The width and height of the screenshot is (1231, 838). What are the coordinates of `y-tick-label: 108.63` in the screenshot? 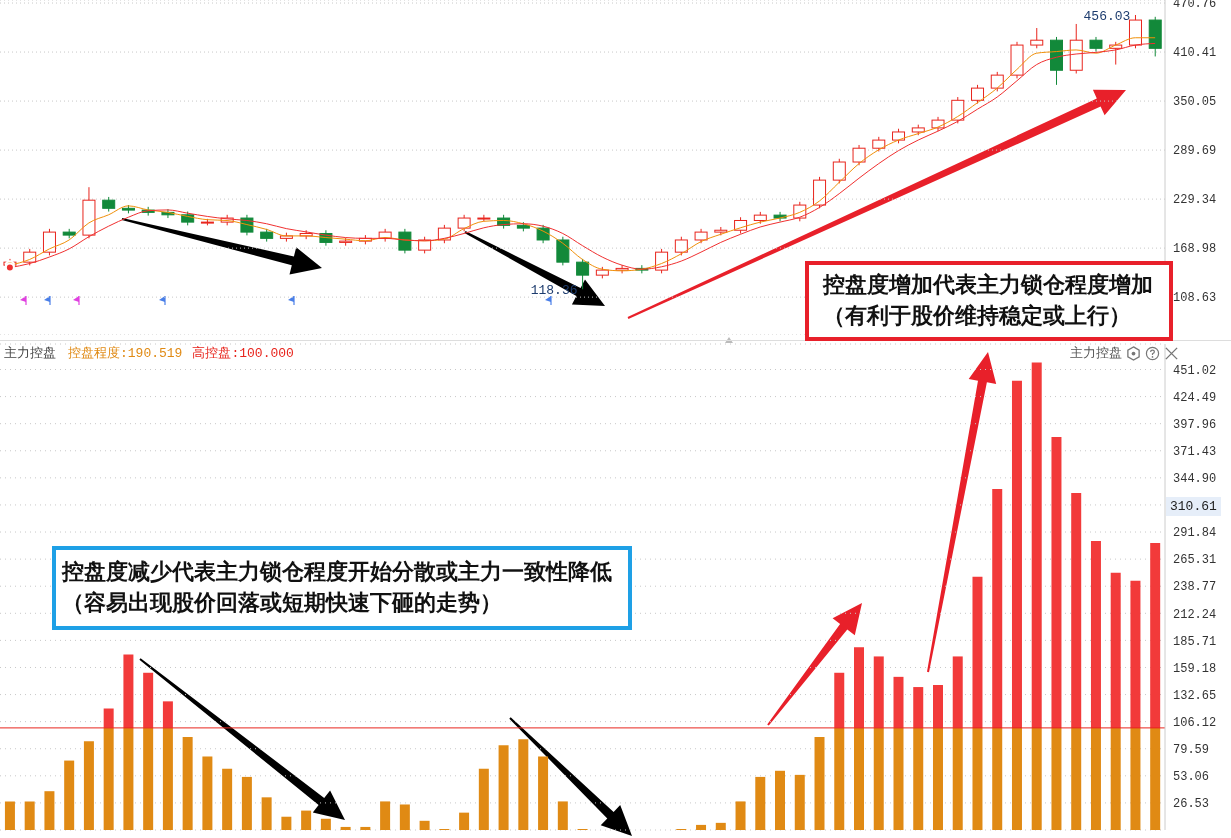 It's located at (1195, 298).